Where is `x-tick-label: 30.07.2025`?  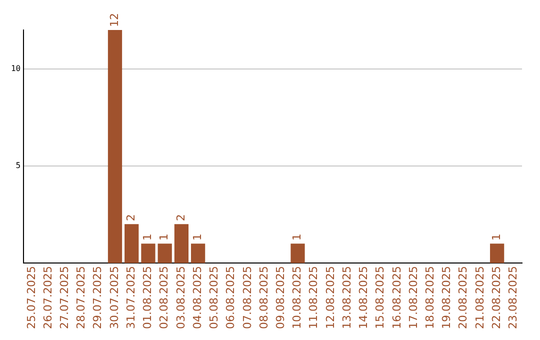
x-tick-label: 30.07.2025 is located at coordinates (114, 298).